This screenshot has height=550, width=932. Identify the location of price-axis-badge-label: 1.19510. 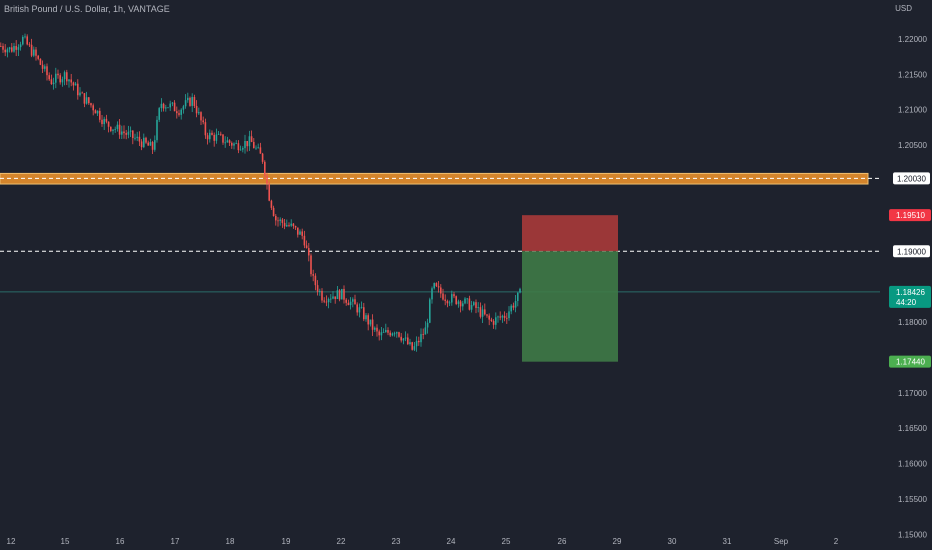
(910, 215).